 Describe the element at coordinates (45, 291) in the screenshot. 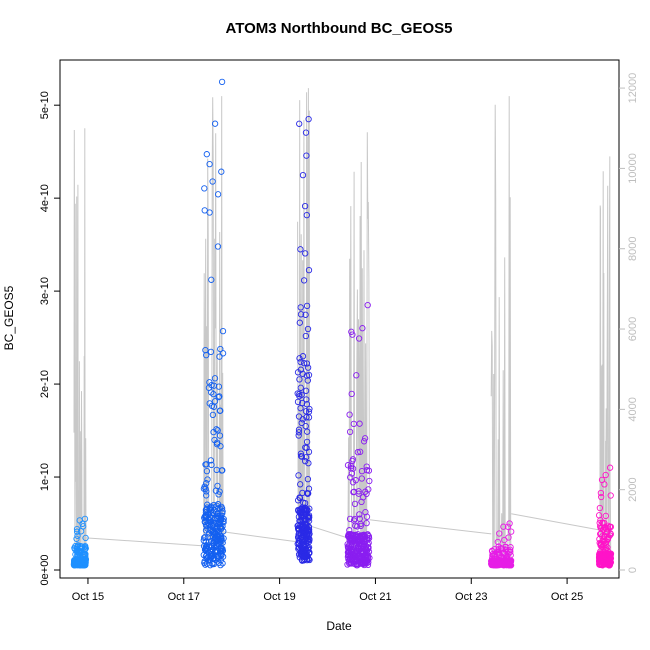

I see `left-y-tick-label: 3e-10` at that location.